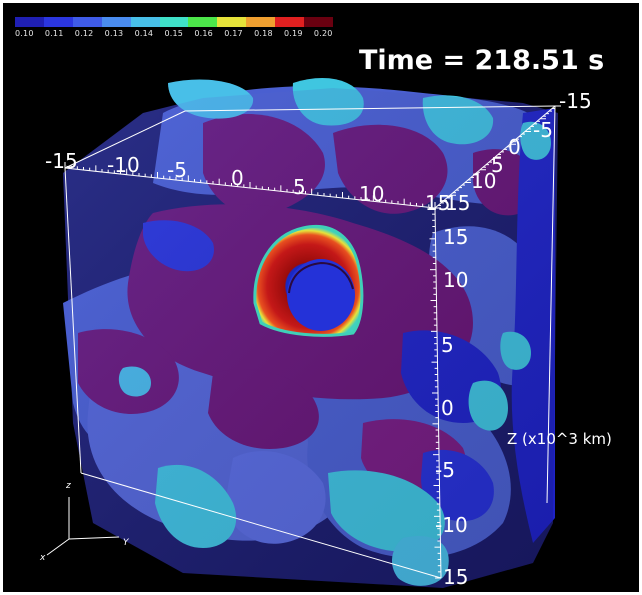 Image resolution: width=642 pixels, height=595 pixels. What do you see at coordinates (83, 526) in the screenshot?
I see `axis-triad` at bounding box center [83, 526].